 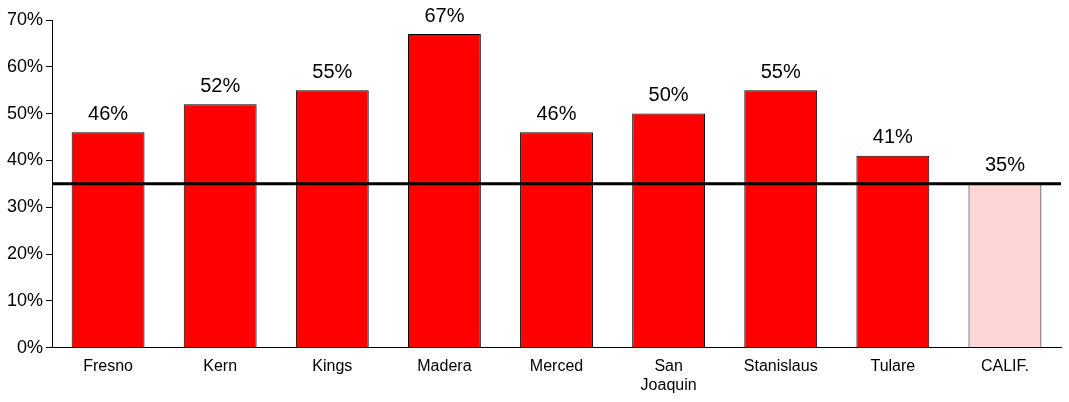 What do you see at coordinates (893, 136) in the screenshot?
I see `data-label: 41%` at bounding box center [893, 136].